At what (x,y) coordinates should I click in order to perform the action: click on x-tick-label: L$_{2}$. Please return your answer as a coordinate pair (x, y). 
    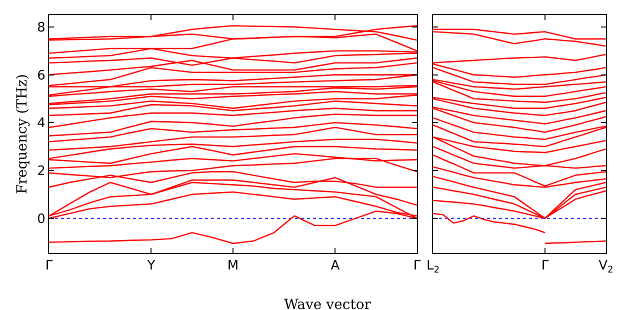
    Looking at the image, I should click on (433, 267).